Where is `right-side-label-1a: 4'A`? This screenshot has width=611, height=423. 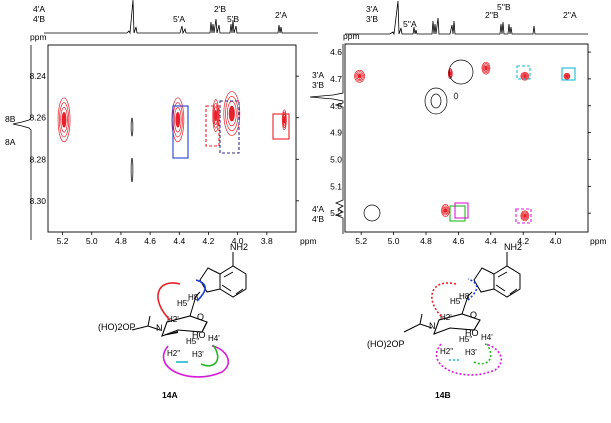 right-side-label-1a: 4'A is located at coordinates (318, 209).